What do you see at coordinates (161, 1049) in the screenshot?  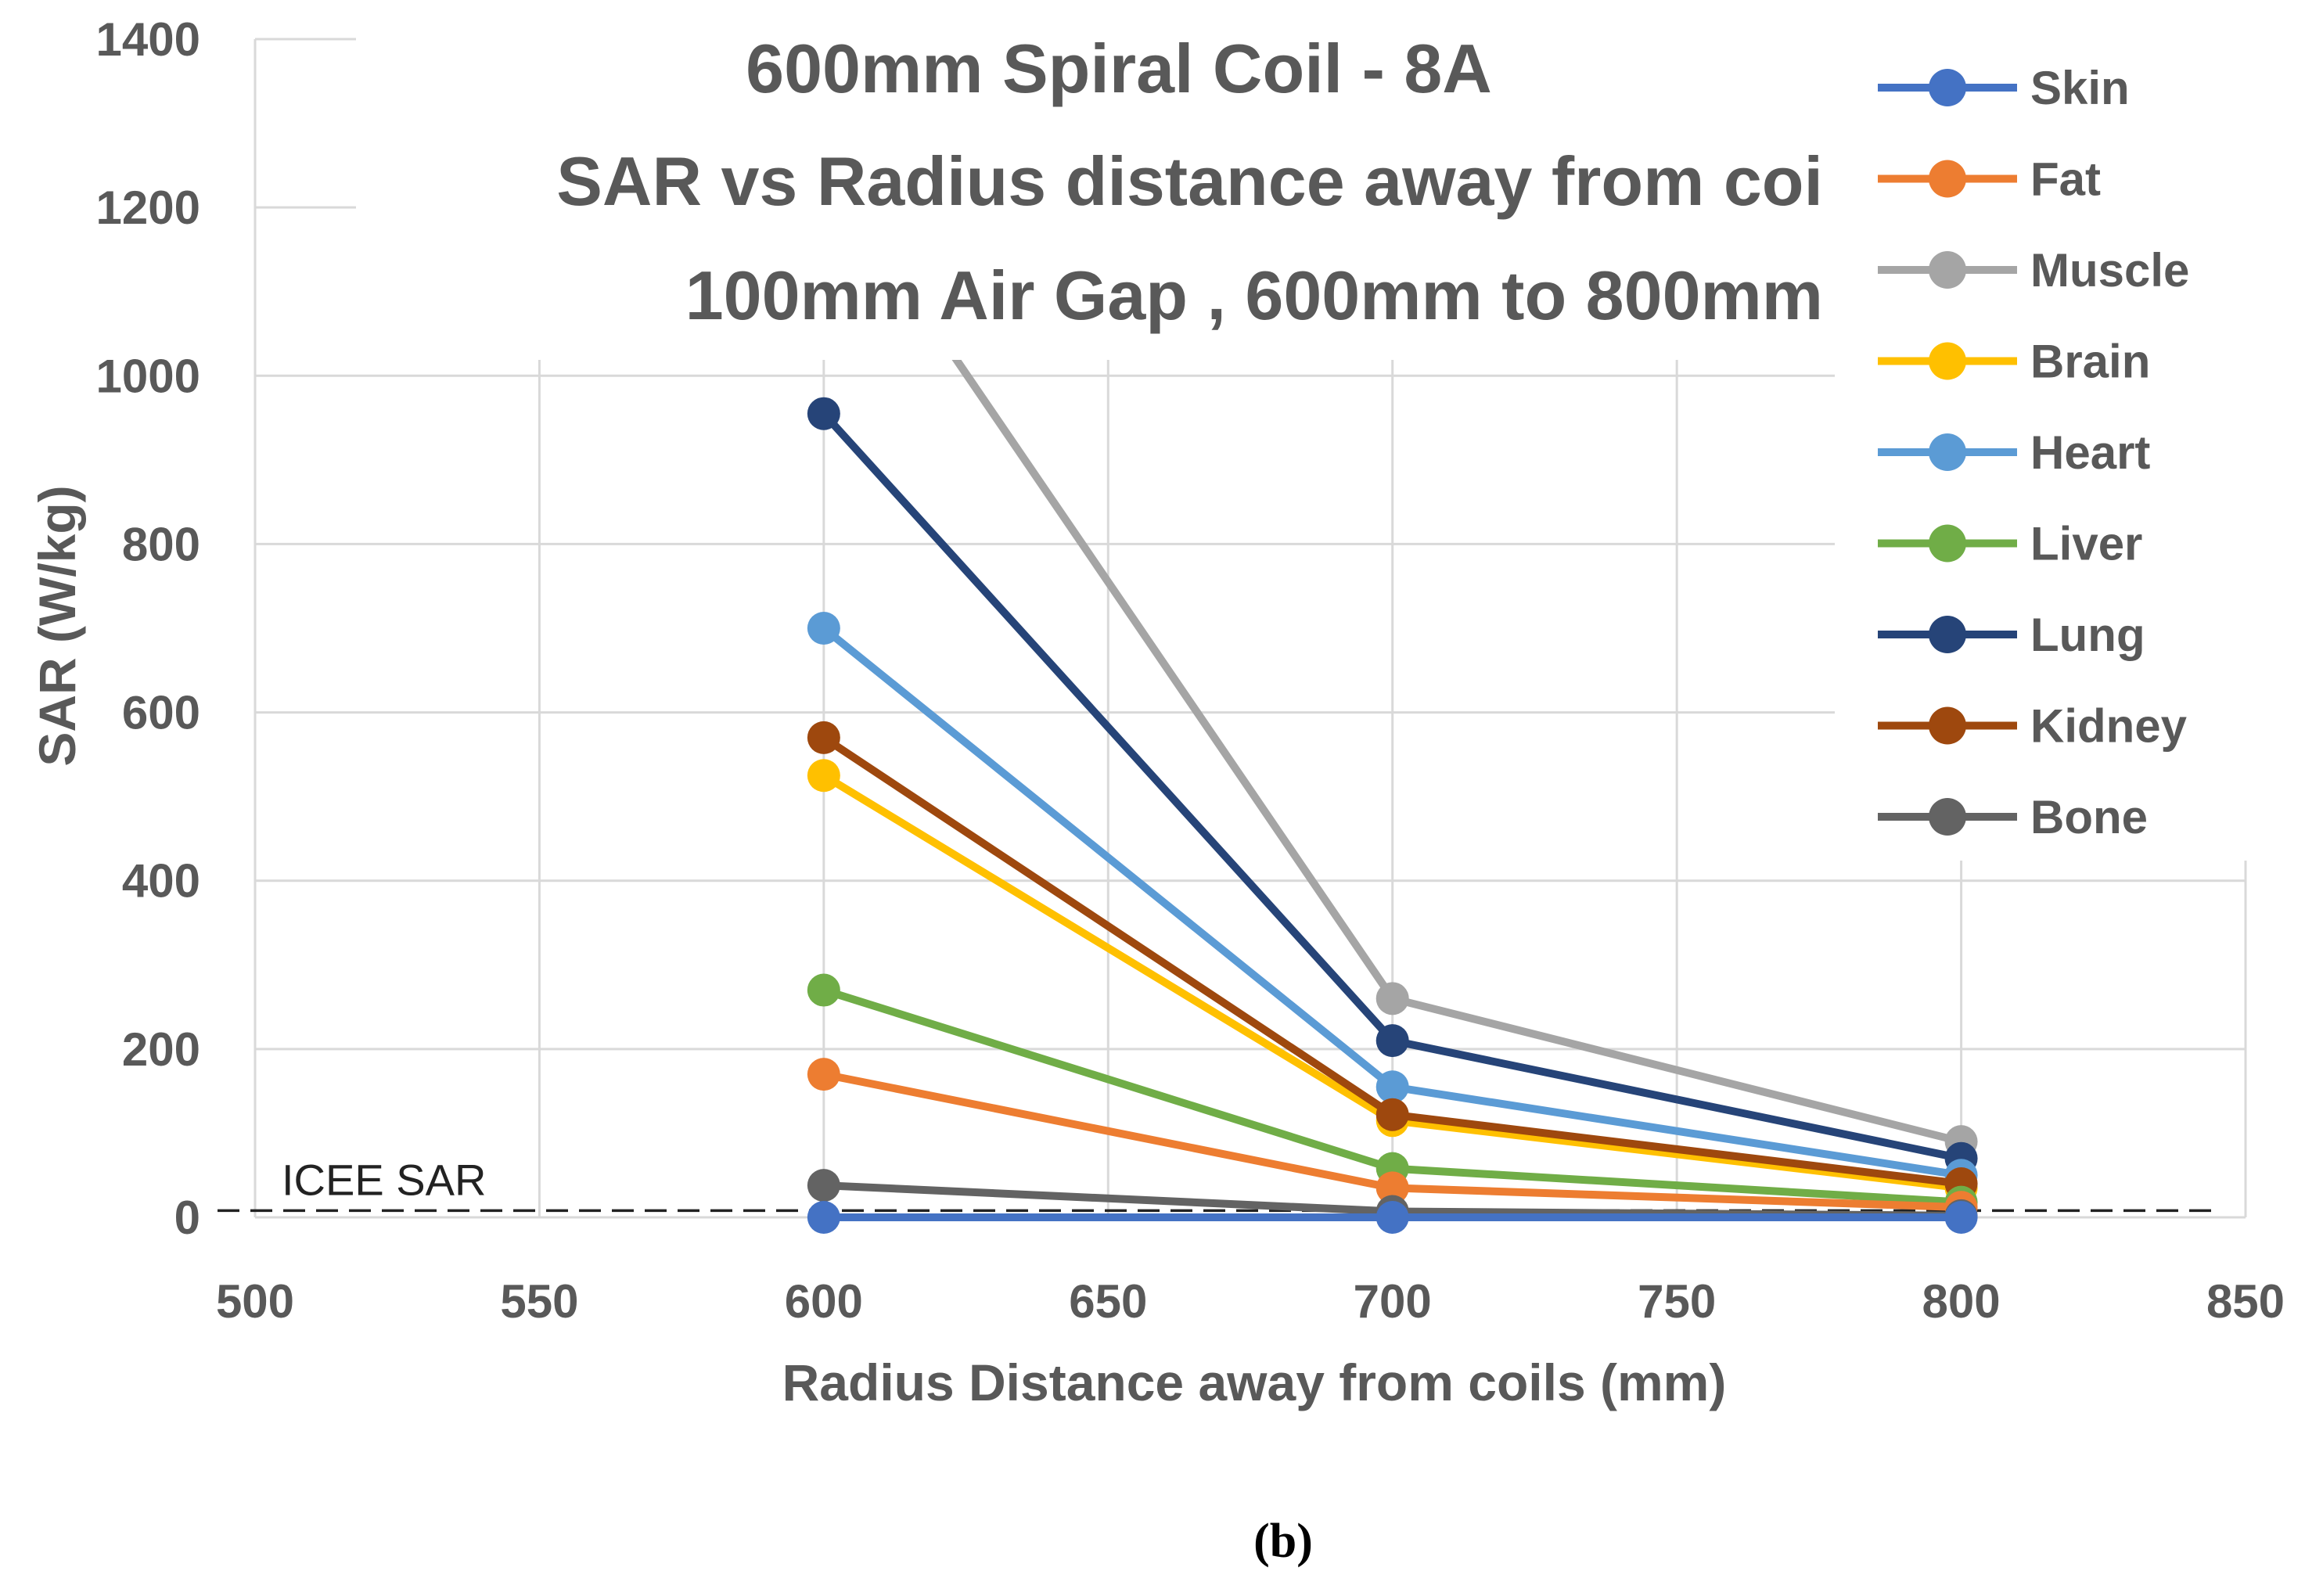 I see `y-tick-label: 200` at bounding box center [161, 1049].